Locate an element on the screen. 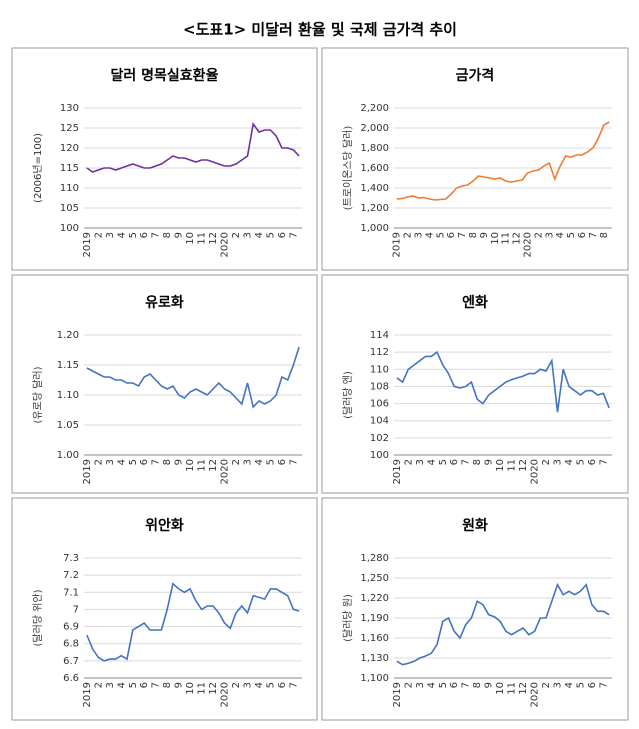 The image size is (639, 729). y-tick-label: 2,200 is located at coordinates (374, 108).